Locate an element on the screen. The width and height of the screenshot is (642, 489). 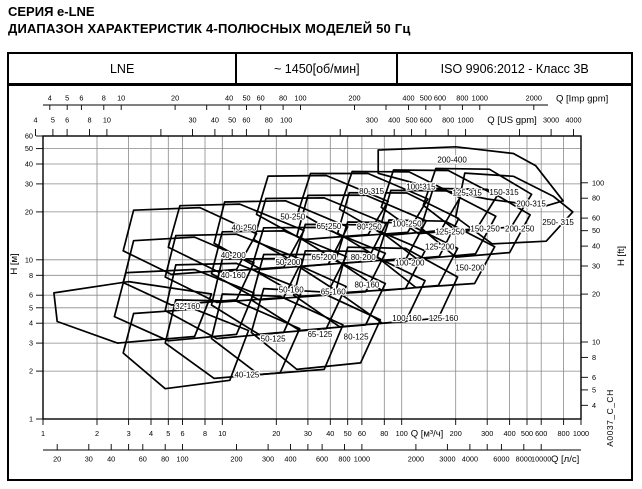
envelope-label-65-250: 65-250 is located at coordinates (328, 226).